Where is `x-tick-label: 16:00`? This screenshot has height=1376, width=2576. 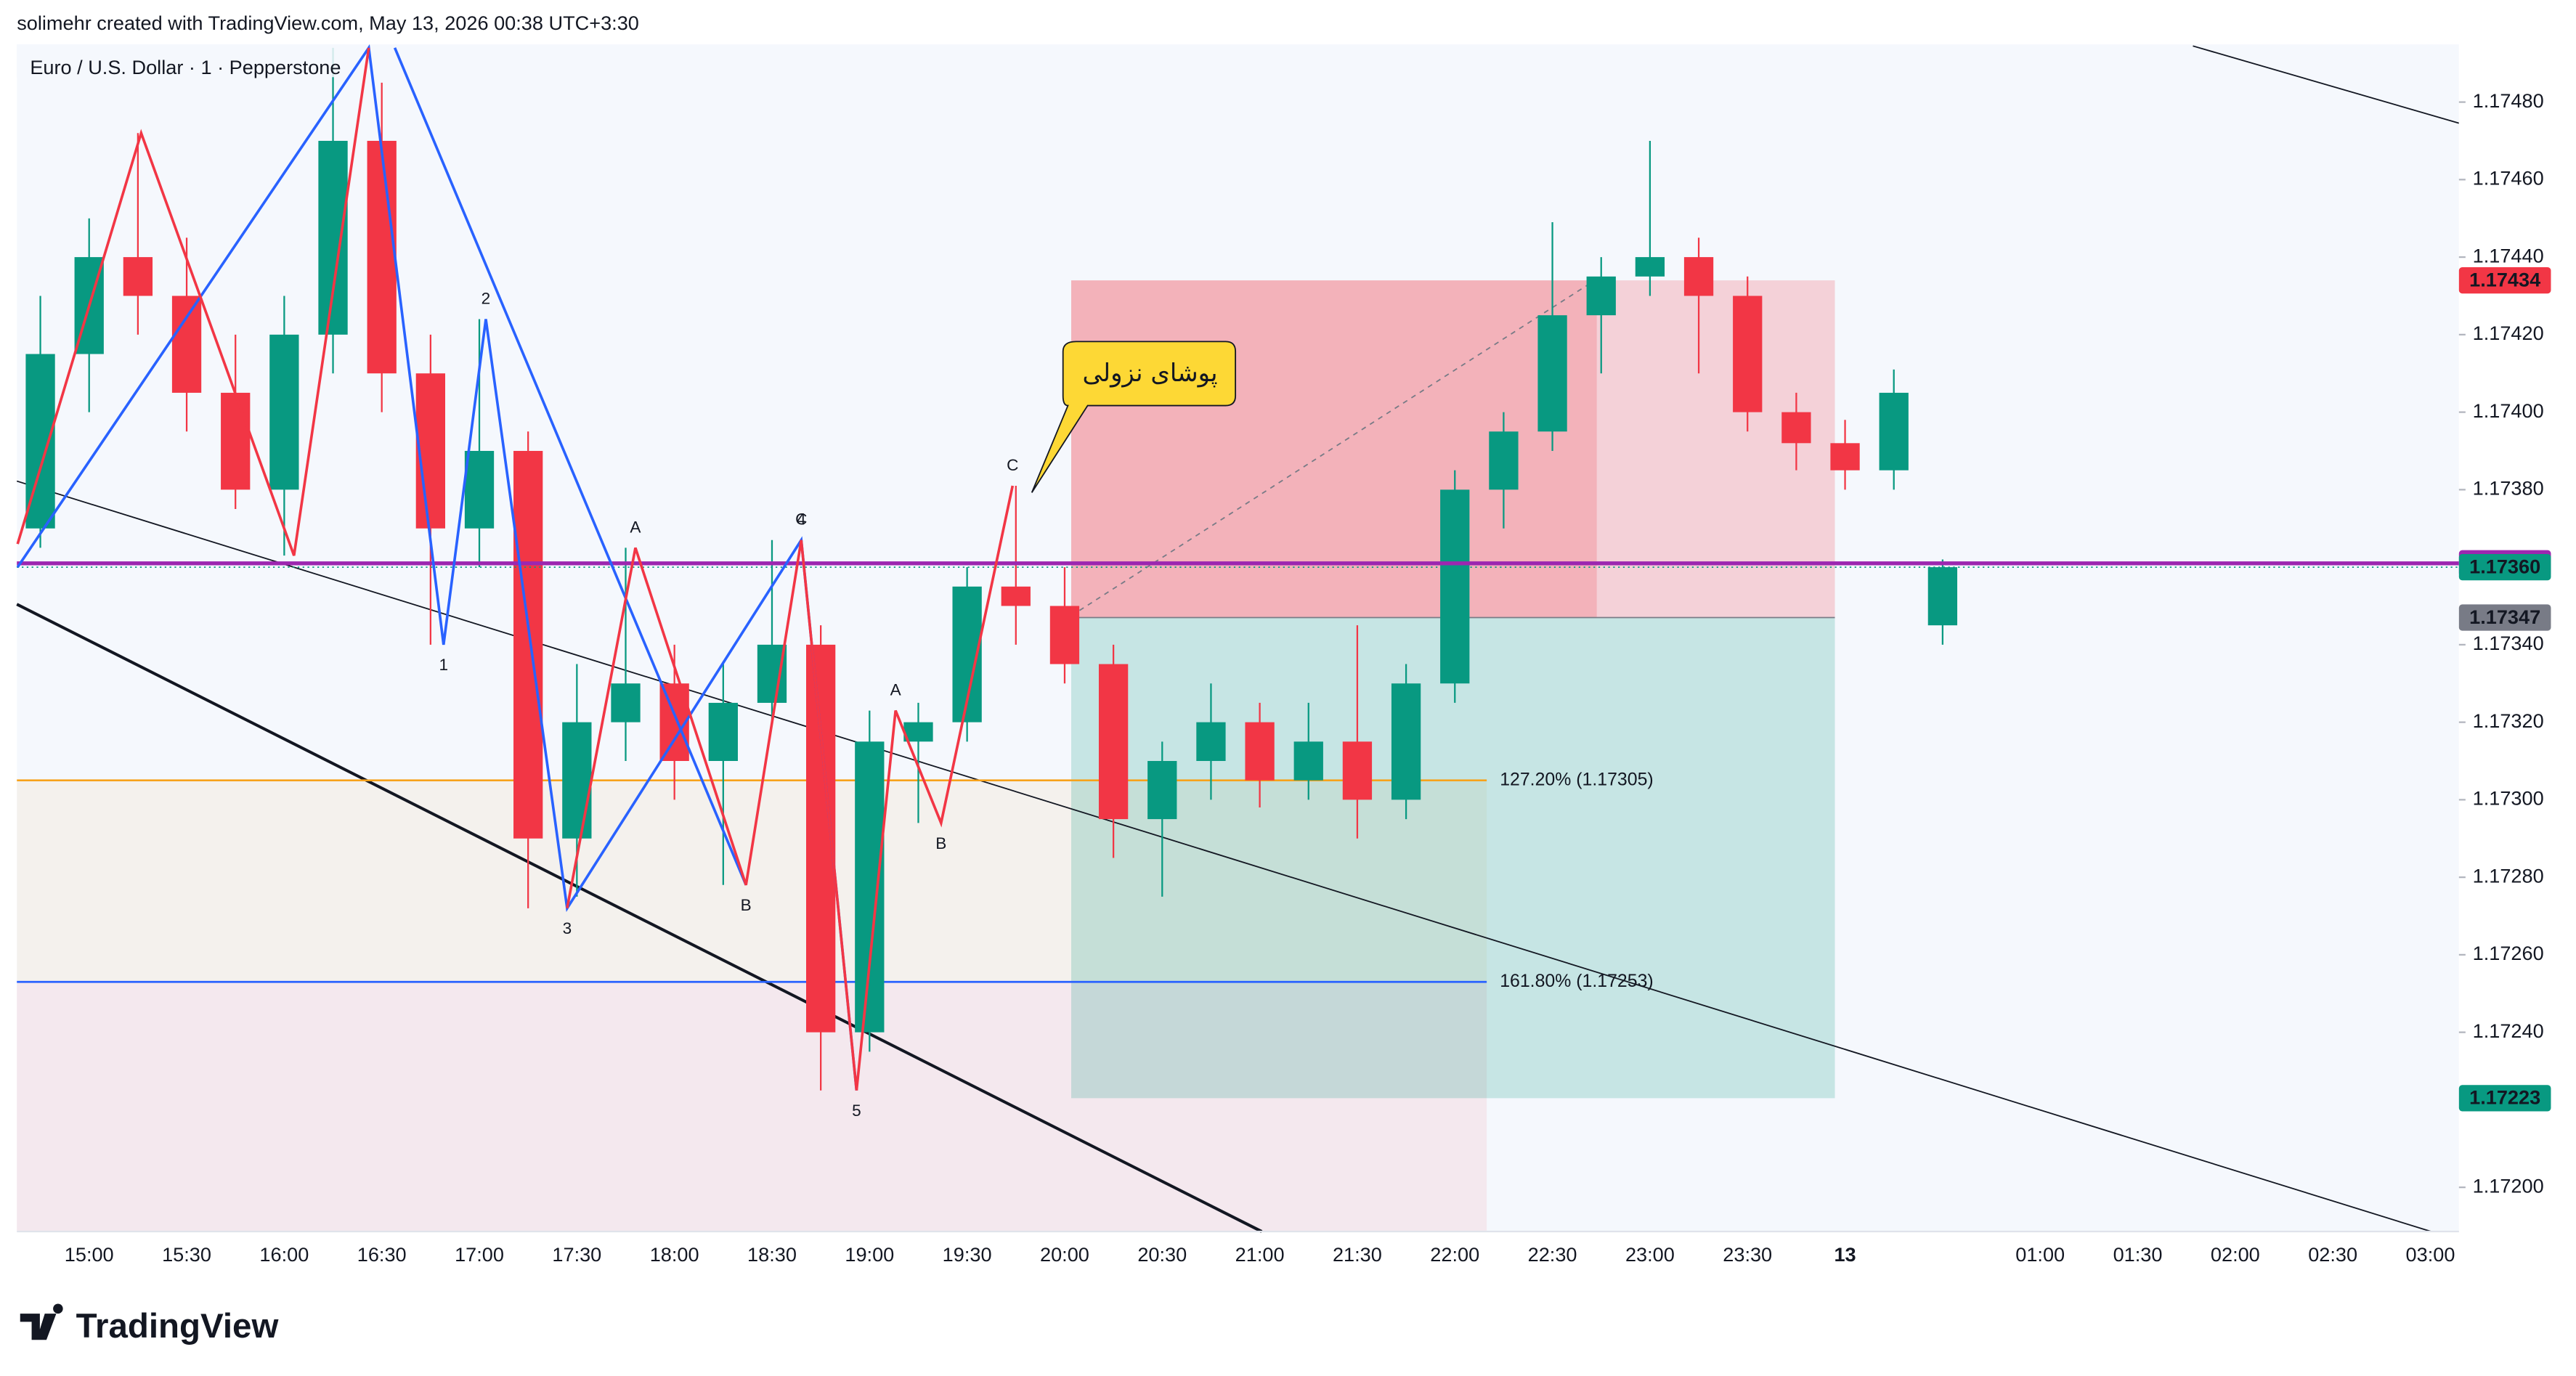
x-tick-label: 16:00 is located at coordinates (284, 1254).